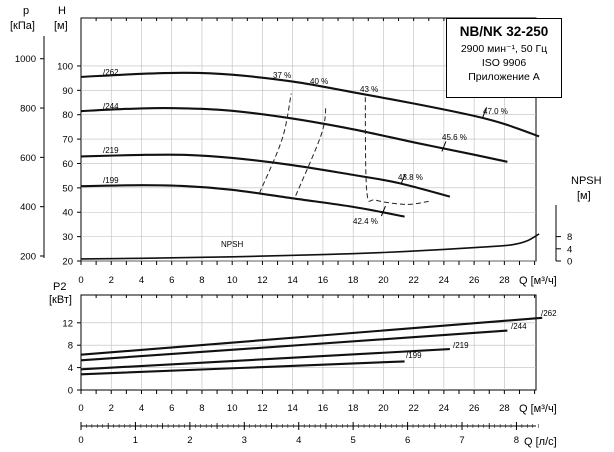  Describe the element at coordinates (80, 280) in the screenshot. I see `head-x-tick-label: 0` at that location.